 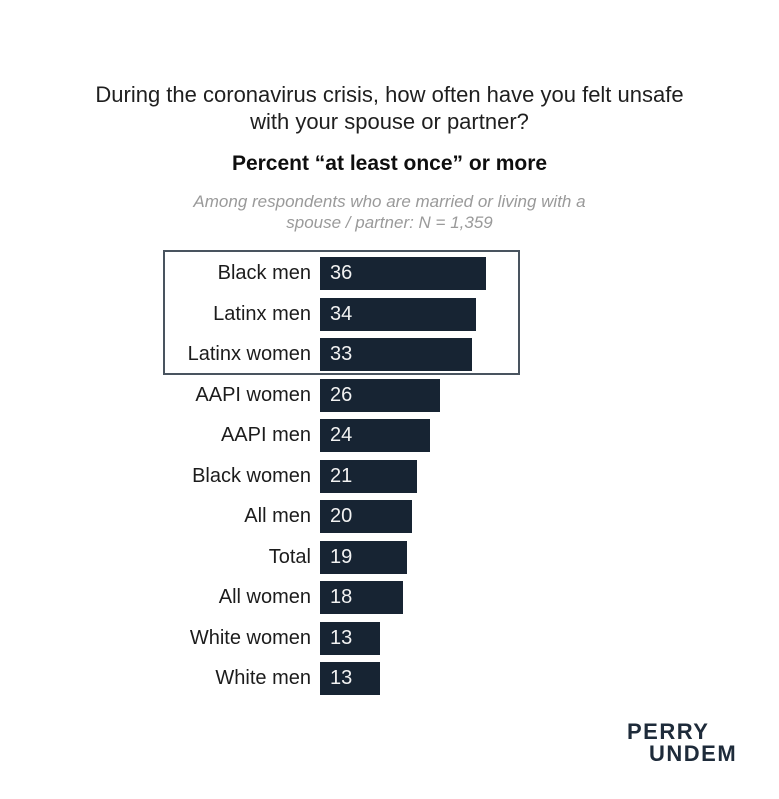 I want to click on bar: 18, so click(x=361, y=597).